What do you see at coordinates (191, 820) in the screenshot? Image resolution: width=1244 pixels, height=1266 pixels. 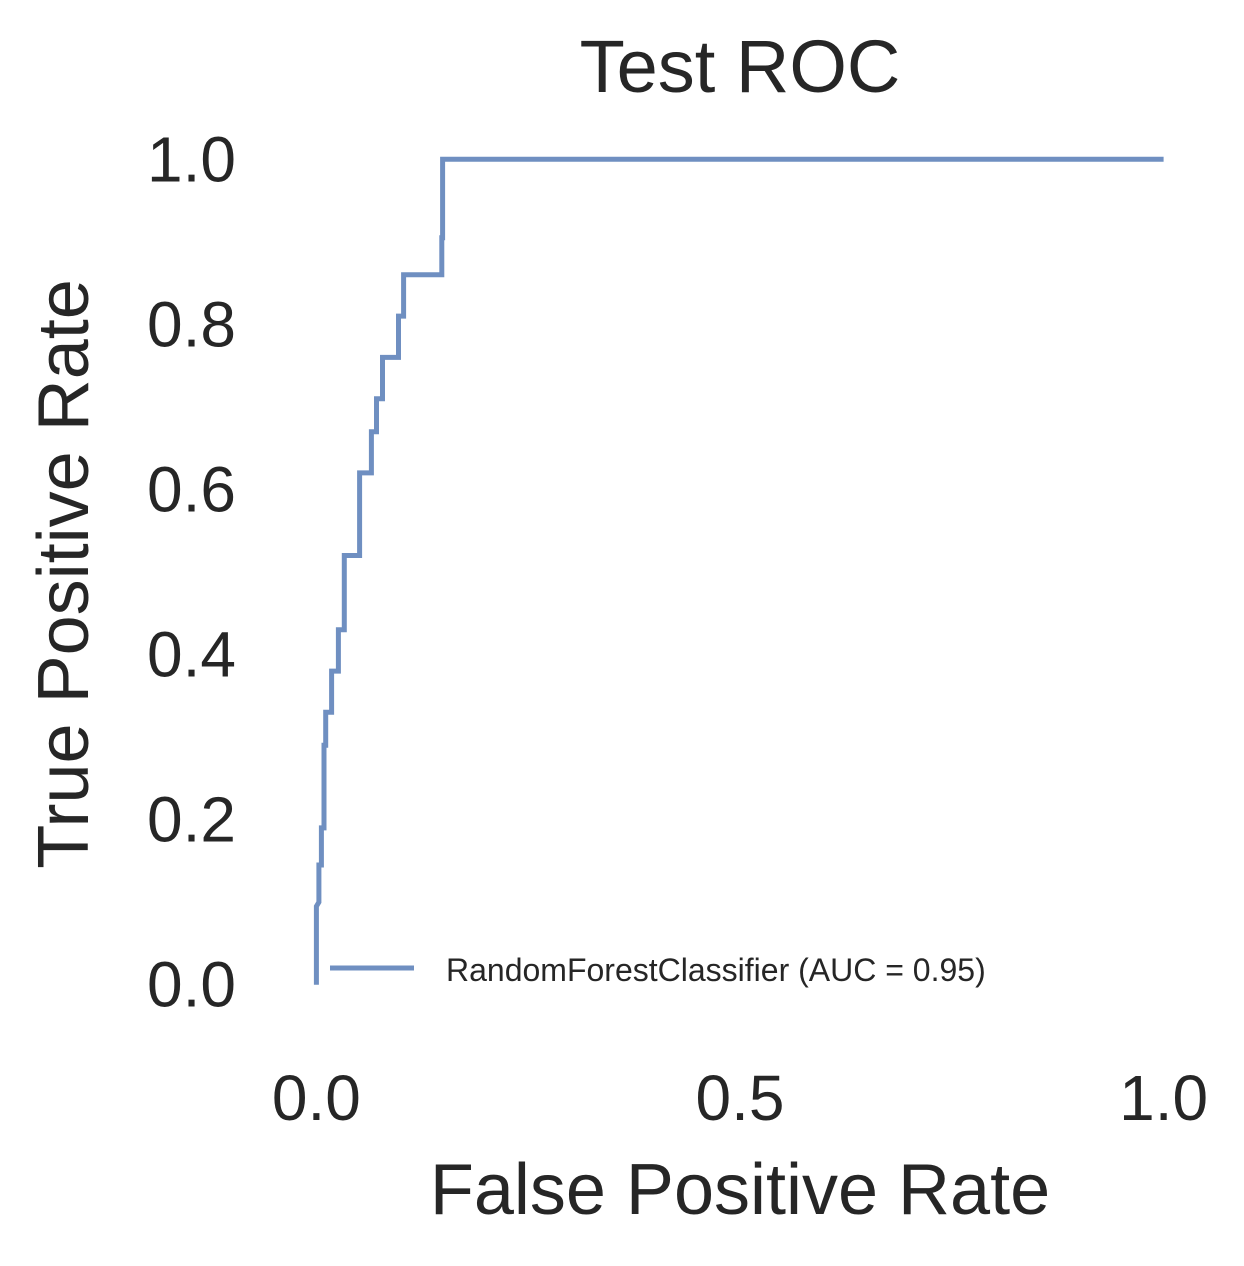 I see `y-tick-label: 0.2` at bounding box center [191, 820].